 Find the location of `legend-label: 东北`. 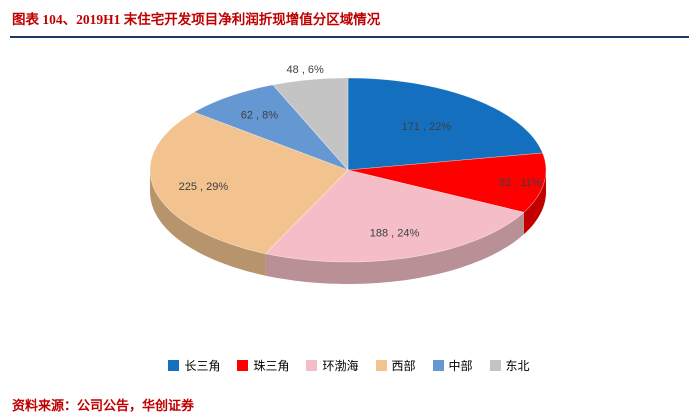

legend-label: 东北 is located at coordinates (517, 366).